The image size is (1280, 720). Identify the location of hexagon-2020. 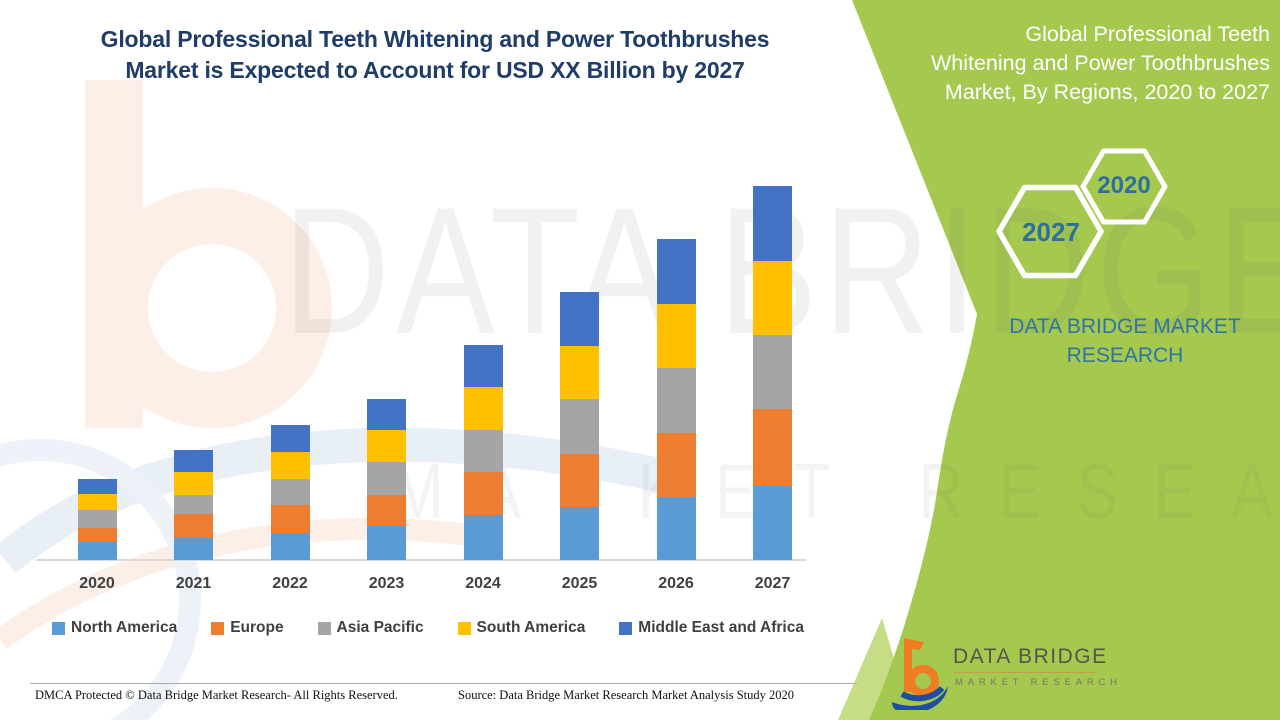
(1124, 186).